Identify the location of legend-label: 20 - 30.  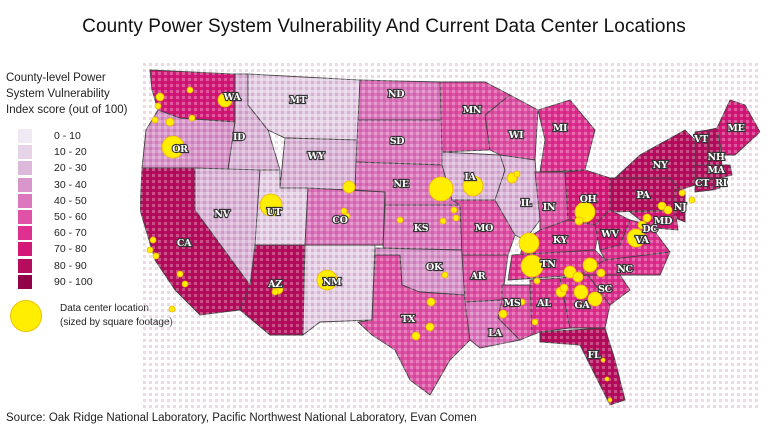
(70, 168).